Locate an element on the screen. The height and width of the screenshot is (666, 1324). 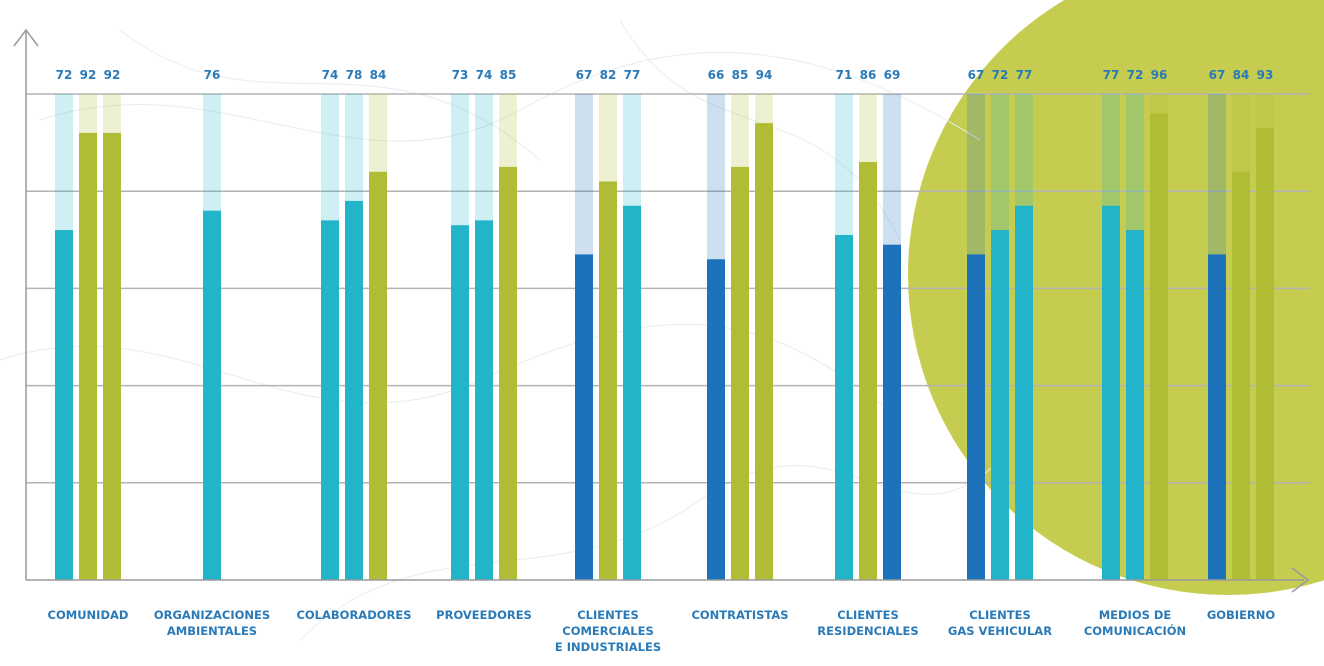
category-label: E INDUSTRIALES is located at coordinates (608, 647).